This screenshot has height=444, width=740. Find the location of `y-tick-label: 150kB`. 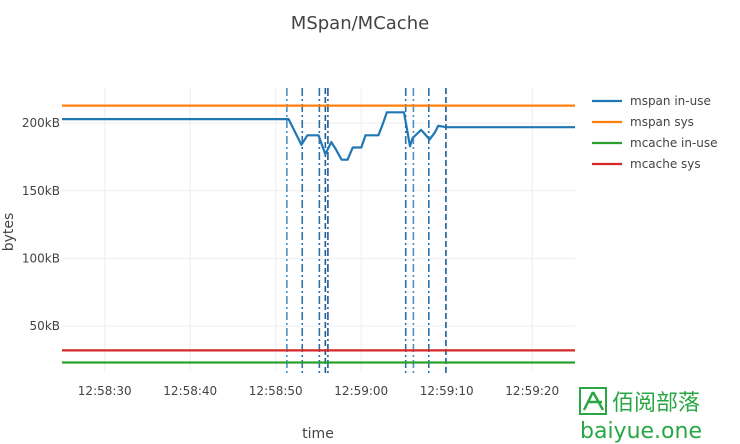

y-tick-label: 150kB is located at coordinates (41, 191).